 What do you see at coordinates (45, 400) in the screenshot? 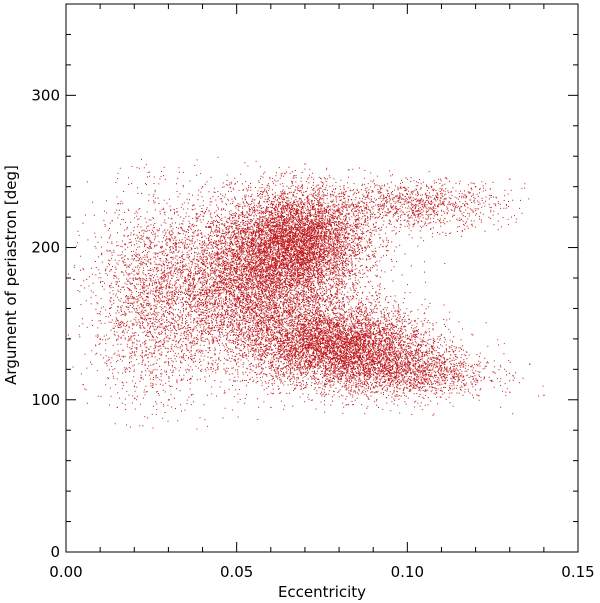
I see `y-tick-label: 100` at bounding box center [45, 400].